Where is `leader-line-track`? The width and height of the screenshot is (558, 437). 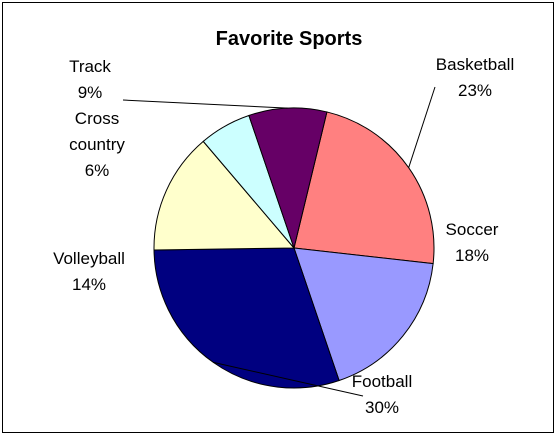
leader-line-track is located at coordinates (205, 104).